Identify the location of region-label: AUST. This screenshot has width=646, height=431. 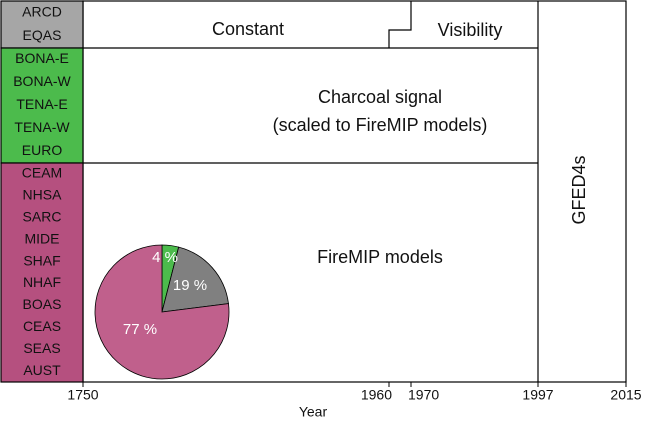
(42, 370).